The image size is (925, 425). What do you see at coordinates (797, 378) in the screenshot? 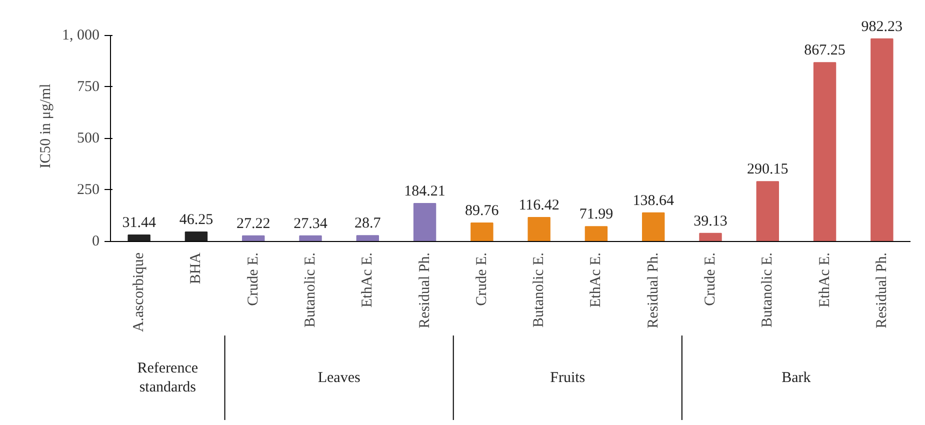
I see `text: Bark` at bounding box center [797, 378].